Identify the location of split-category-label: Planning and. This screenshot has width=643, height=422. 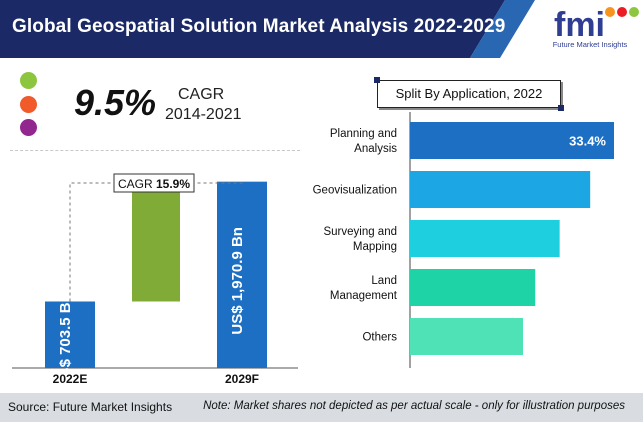
(363, 134).